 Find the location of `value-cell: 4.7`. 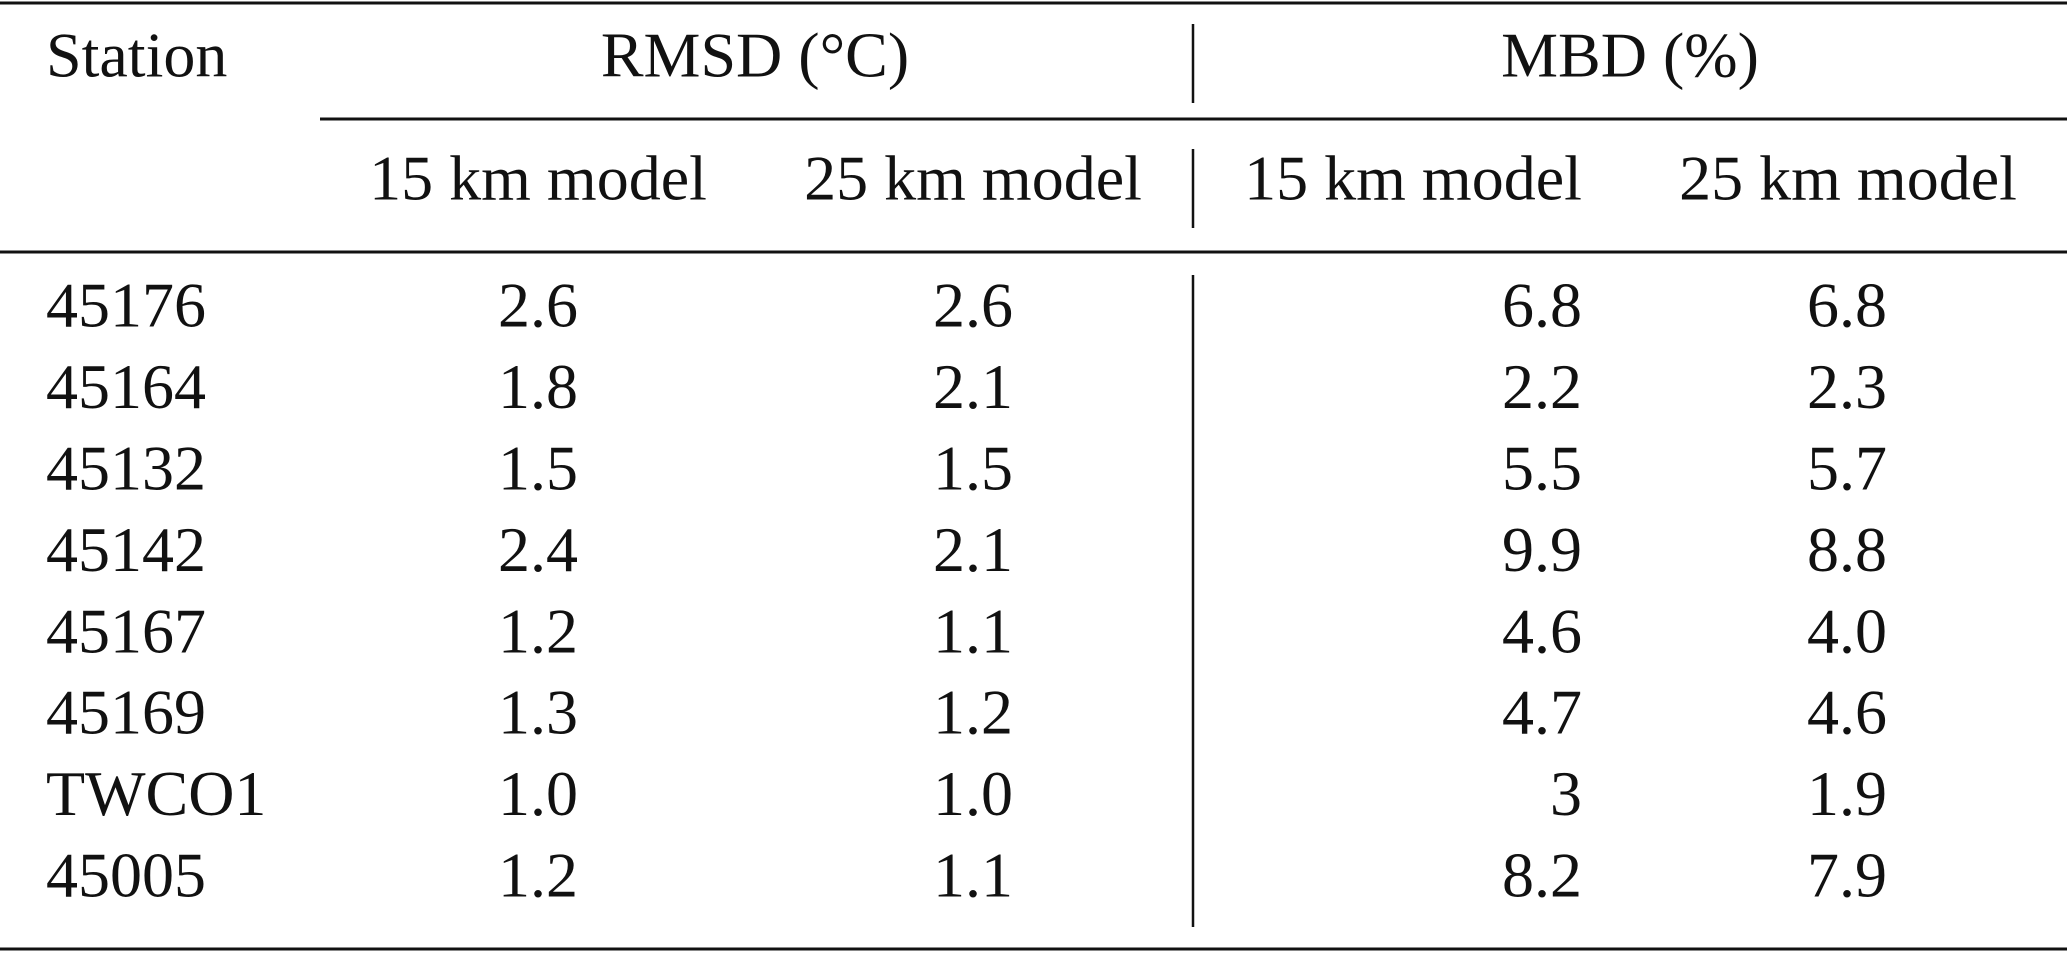

value-cell: 4.7 is located at coordinates (1542, 712).